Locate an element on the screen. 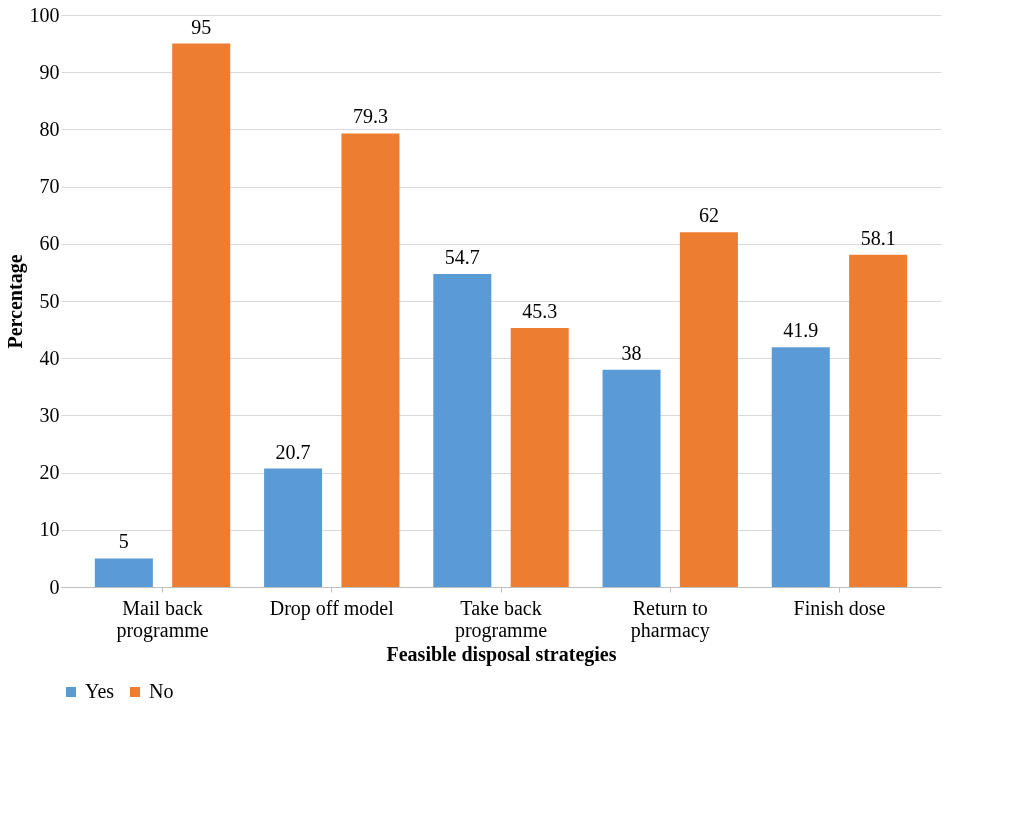 The image size is (1030, 816). y-tick-label: 40 is located at coordinates (49, 357).